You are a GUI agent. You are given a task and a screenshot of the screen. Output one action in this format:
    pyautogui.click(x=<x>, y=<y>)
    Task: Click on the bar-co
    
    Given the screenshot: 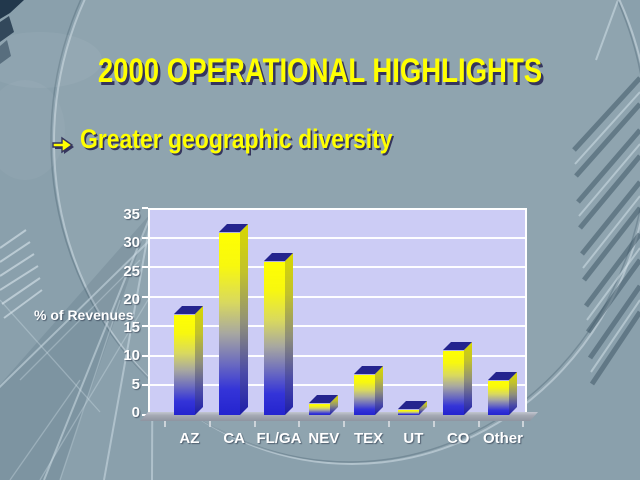 What is the action you would take?
    pyautogui.click(x=457, y=378)
    